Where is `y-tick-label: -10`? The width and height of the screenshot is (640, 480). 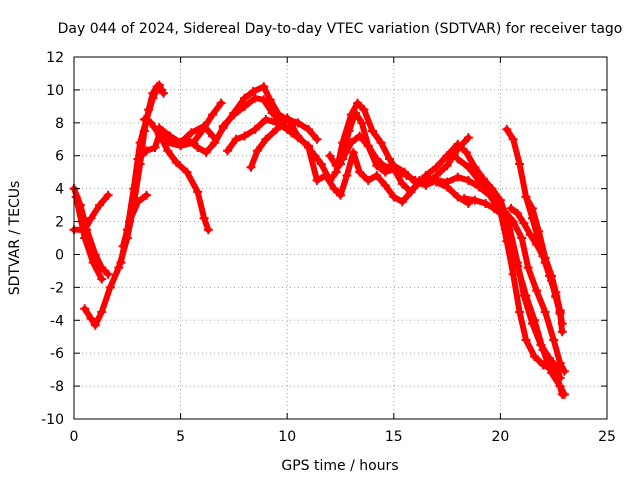 y-tick-label: -10 is located at coordinates (52, 420).